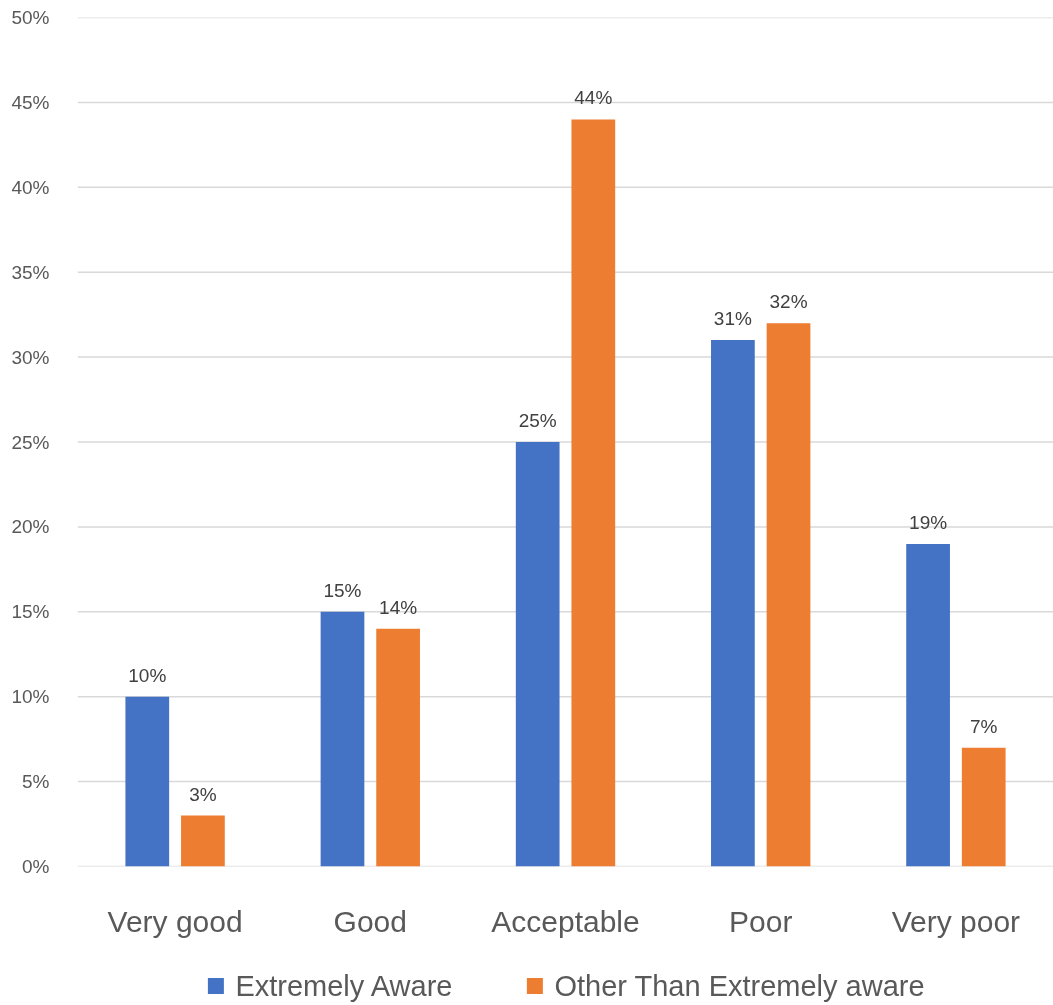  What do you see at coordinates (175, 921) in the screenshot?
I see `x-tick-label: Very good` at bounding box center [175, 921].